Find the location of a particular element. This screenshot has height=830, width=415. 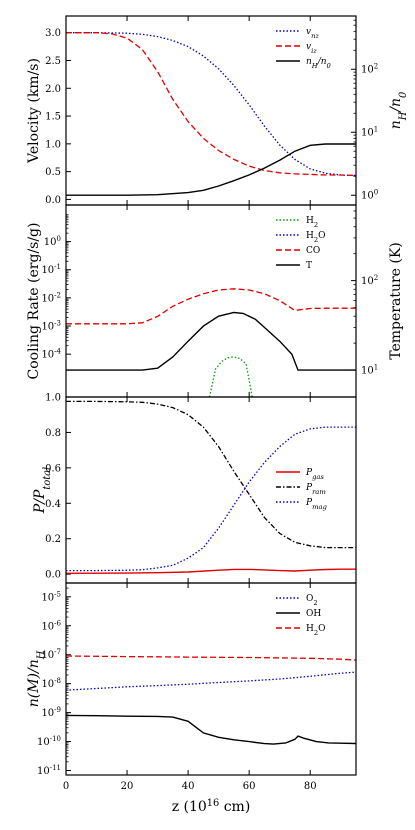

legend: Pgas Pram Pmag is located at coordinates (301, 489).